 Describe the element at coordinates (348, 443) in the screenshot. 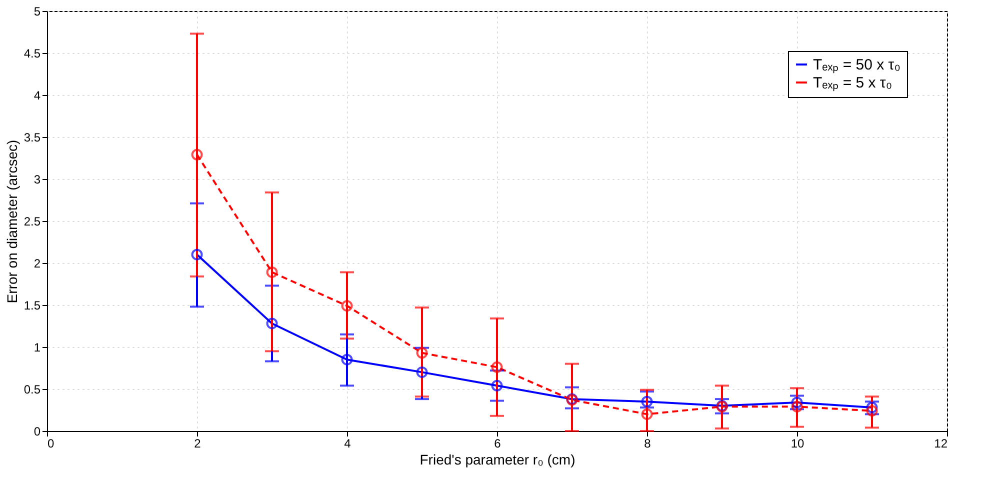

I see `x-tick-label: 4` at that location.